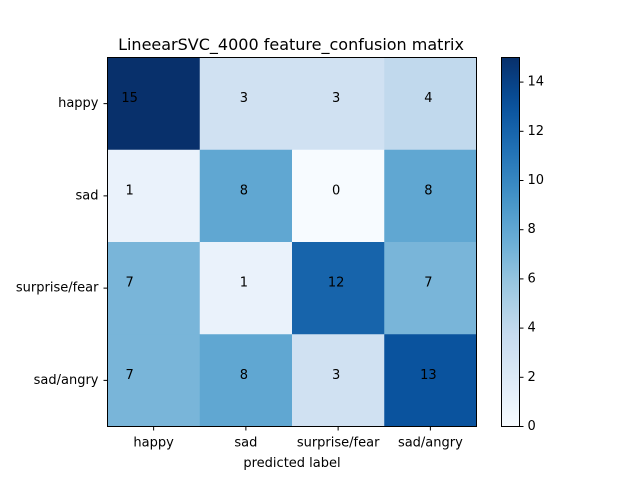 The image size is (640, 480). Describe the element at coordinates (532, 278) in the screenshot. I see `colorbar-tick-label: 6` at that location.